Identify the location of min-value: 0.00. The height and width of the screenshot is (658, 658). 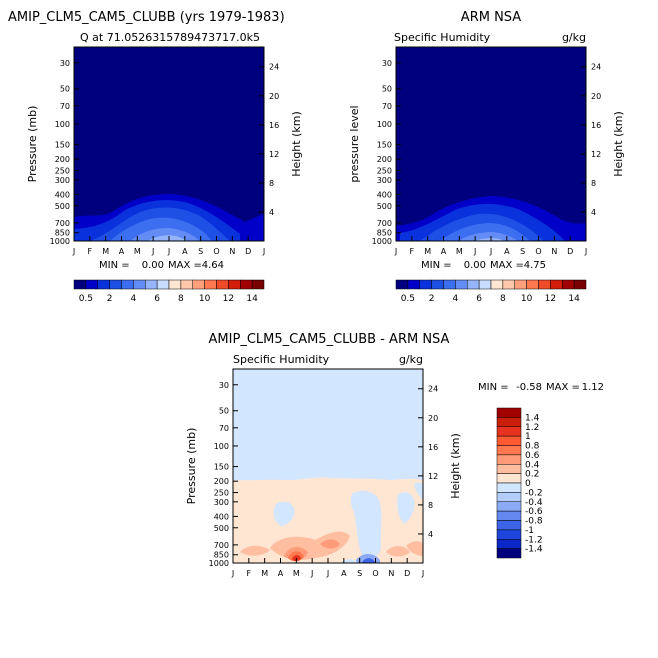
(475, 265).